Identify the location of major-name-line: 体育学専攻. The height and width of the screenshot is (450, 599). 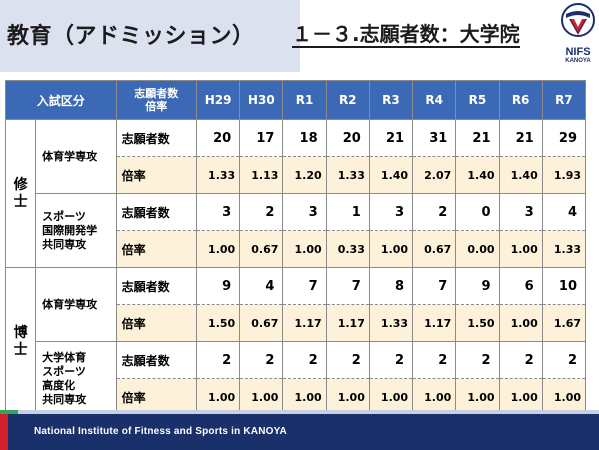
(70, 156).